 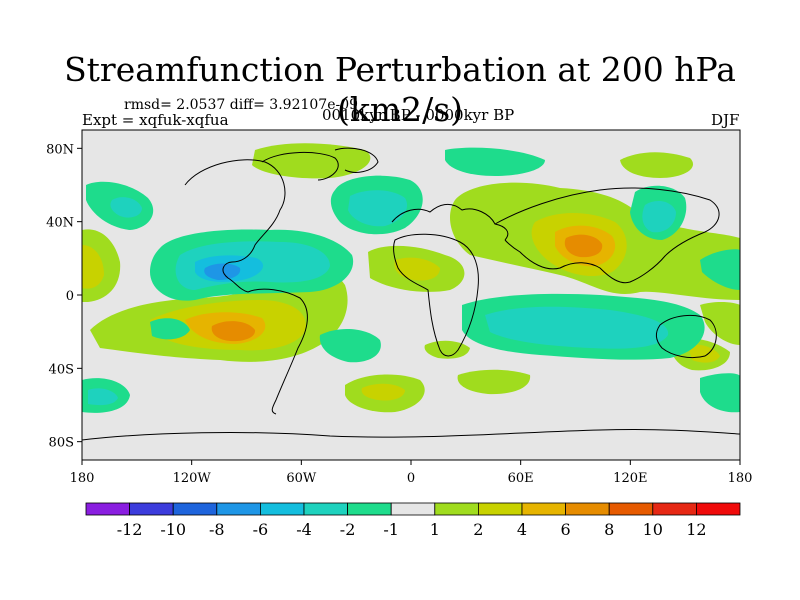 I want to click on experiment-label: Expt = xqfuk-xqfua, so click(x=155, y=120).